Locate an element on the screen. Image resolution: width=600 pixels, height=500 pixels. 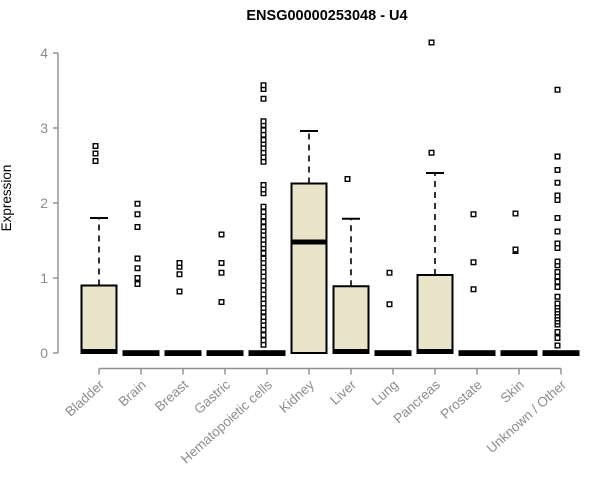
y-tick-label: 0 is located at coordinates (44, 353).